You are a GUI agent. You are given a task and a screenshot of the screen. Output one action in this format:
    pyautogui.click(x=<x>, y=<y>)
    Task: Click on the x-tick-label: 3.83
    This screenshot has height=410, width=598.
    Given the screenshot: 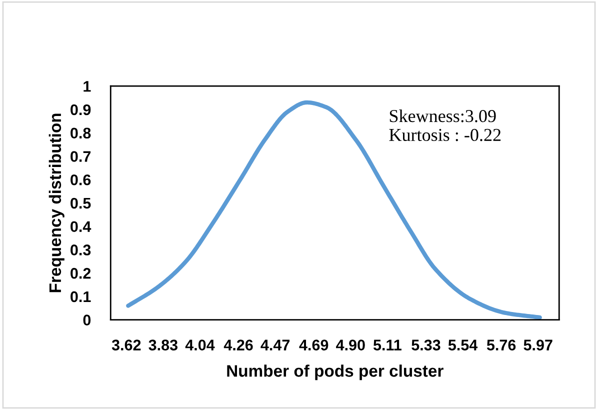 What is the action you would take?
    pyautogui.click(x=163, y=345)
    